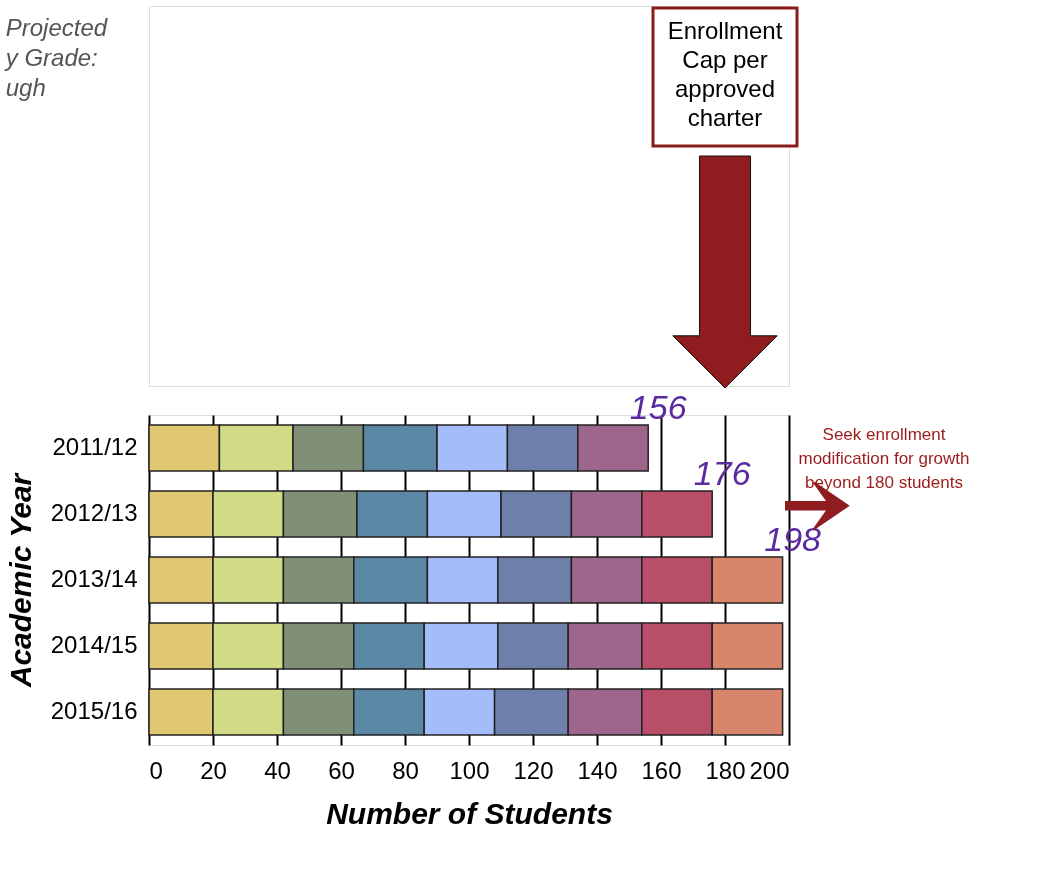  What do you see at coordinates (884, 458) in the screenshot?
I see `text: Seek enrollment modification for growth beyond 180 students` at bounding box center [884, 458].